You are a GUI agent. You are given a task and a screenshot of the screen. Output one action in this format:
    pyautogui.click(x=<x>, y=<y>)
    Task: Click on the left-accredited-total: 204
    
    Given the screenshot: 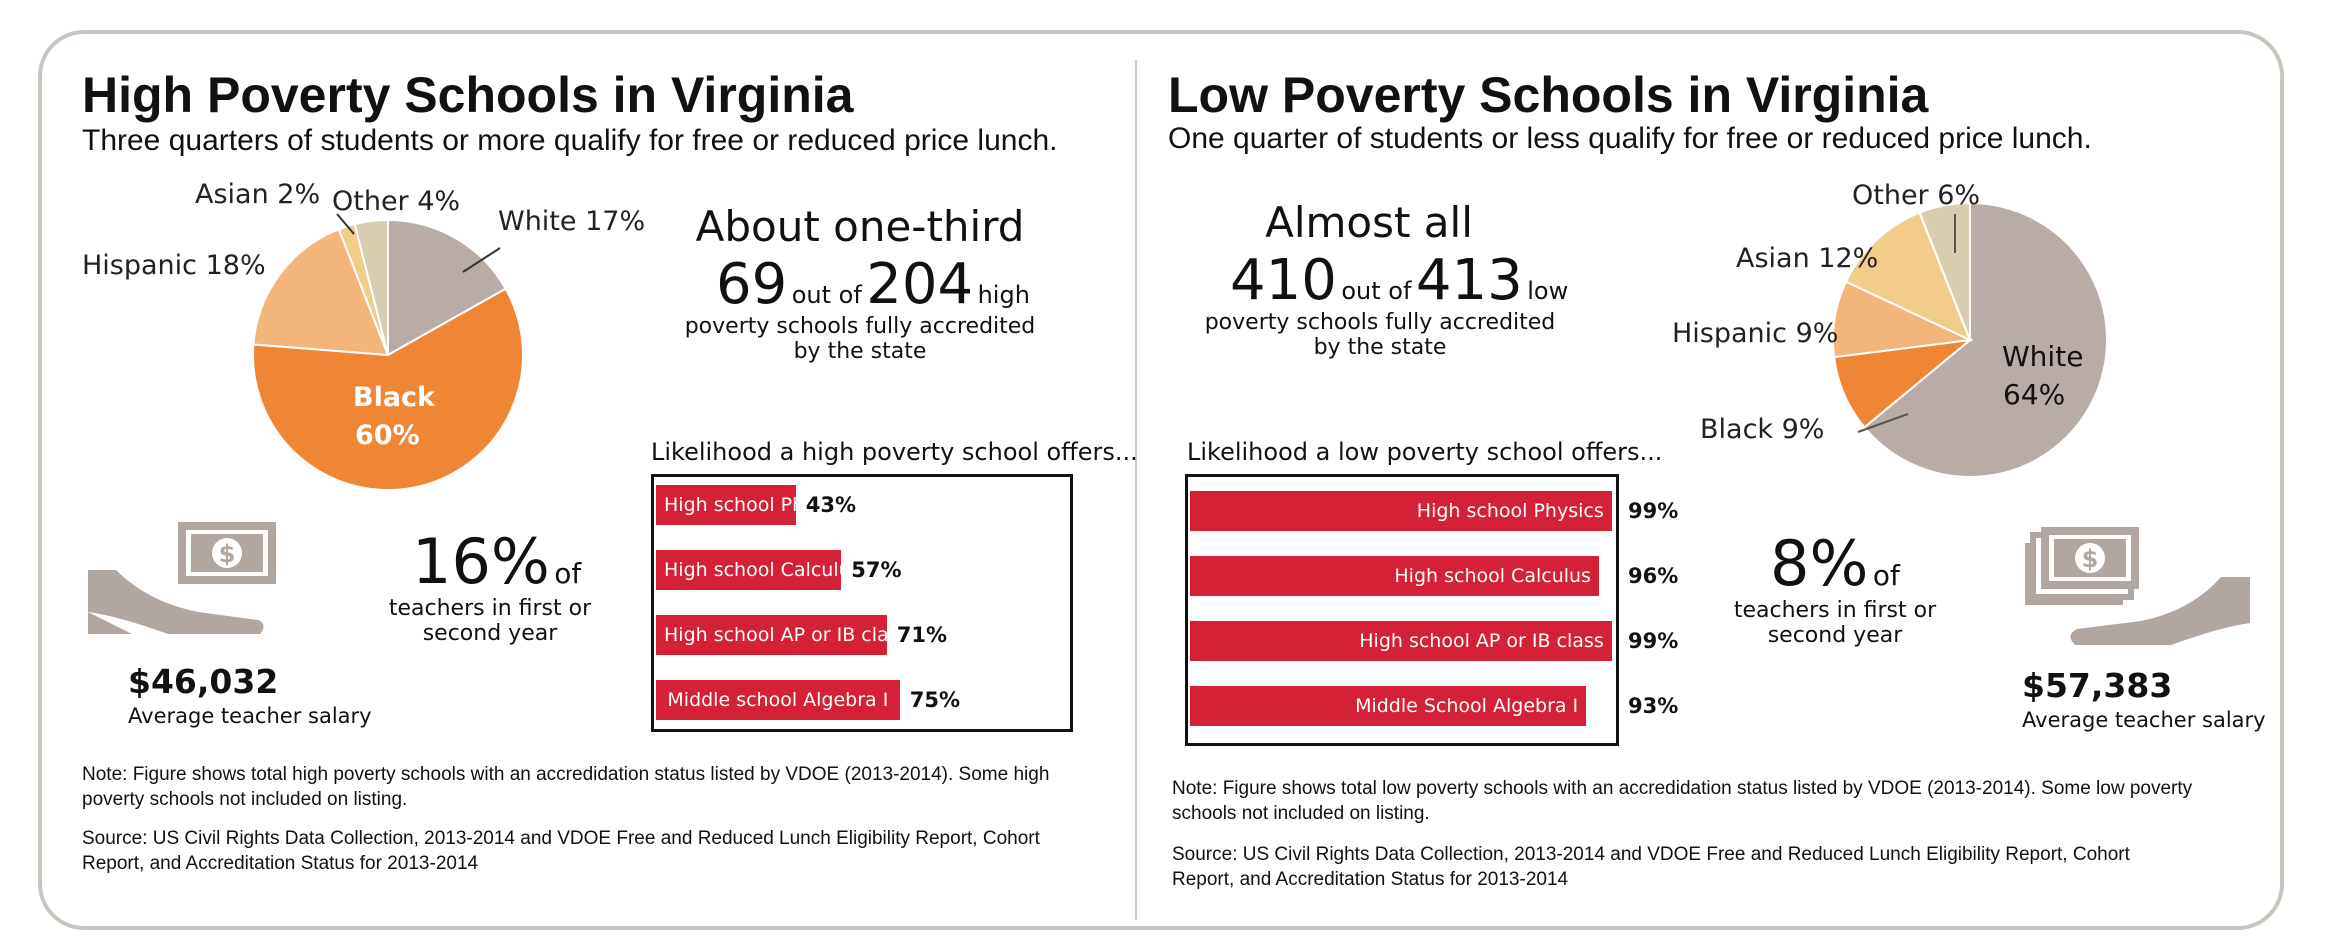 What is the action you would take?
    pyautogui.click(x=920, y=284)
    